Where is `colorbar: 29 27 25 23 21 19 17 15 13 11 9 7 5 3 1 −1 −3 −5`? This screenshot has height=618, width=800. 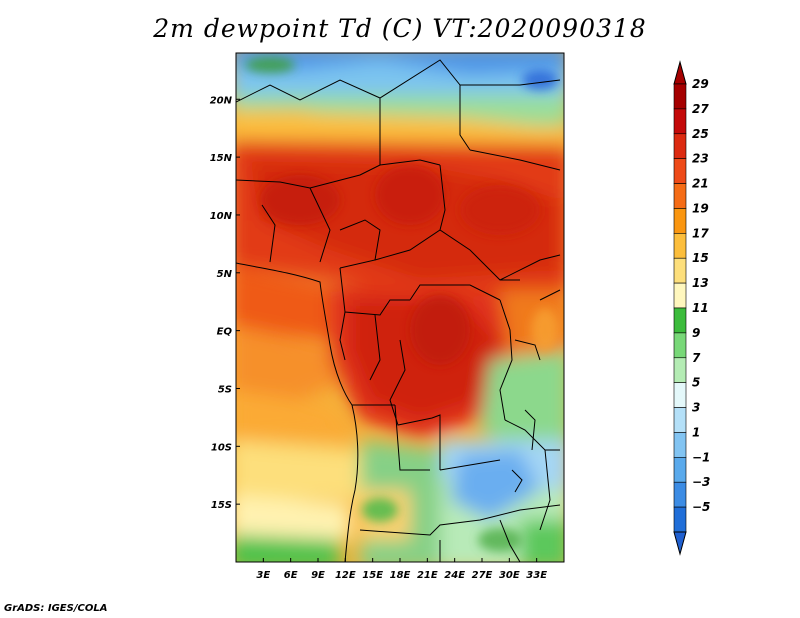 colorbar: 29 27 25 23 21 19 17 15 13 11 9 7 5 3 1 −1 −3 −5 is located at coordinates (691, 308).